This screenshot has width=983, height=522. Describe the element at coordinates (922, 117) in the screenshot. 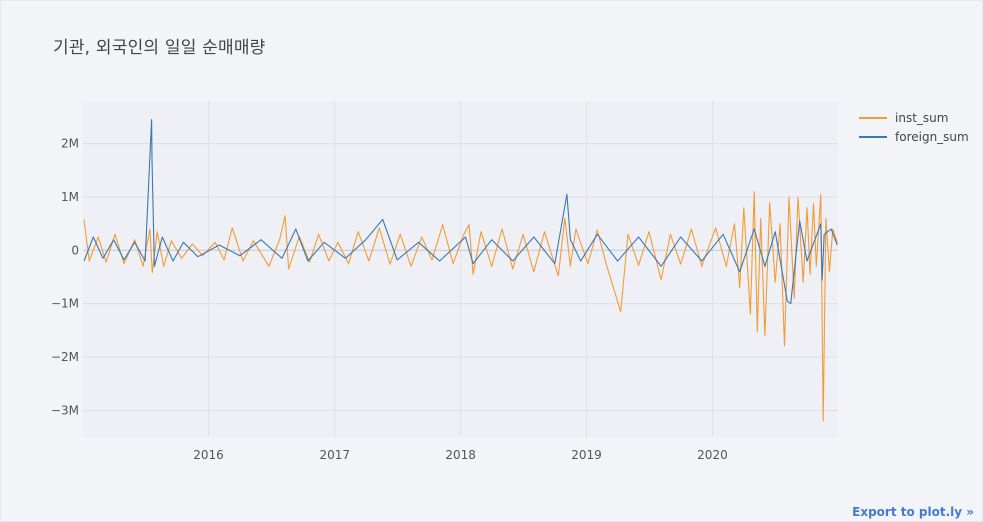

I see `legend-label-inst-sum: inst_sum` at that location.